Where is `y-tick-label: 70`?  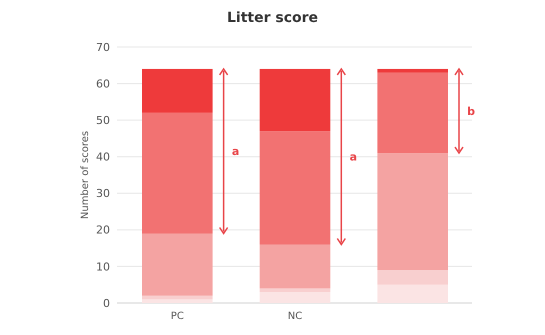 y-tick-label: 70 is located at coordinates (103, 47).